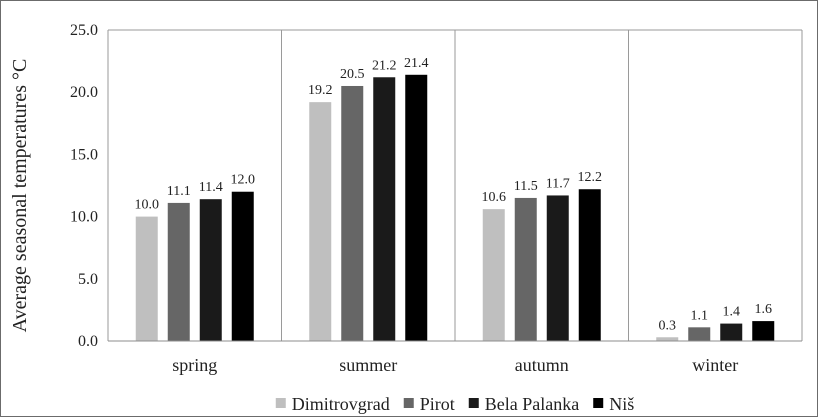 The width and height of the screenshot is (819, 418). What do you see at coordinates (416, 63) in the screenshot?
I see `data-label: 21.4` at bounding box center [416, 63].